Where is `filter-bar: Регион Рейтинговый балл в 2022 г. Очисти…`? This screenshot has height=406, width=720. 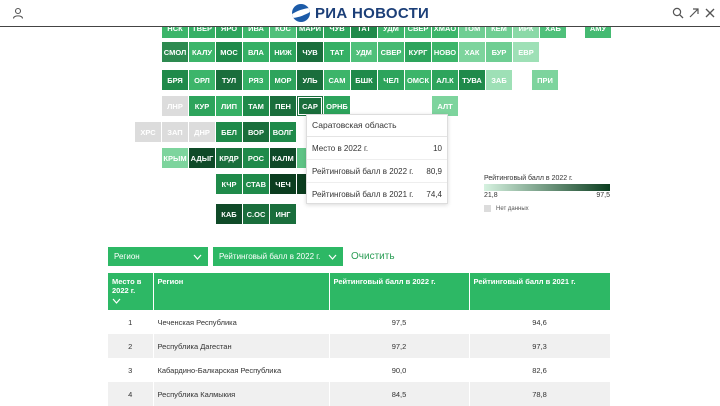
filter-bar: Регион Рейтинговый балл в 2022 г. Очисти… is located at coordinates (251, 256).